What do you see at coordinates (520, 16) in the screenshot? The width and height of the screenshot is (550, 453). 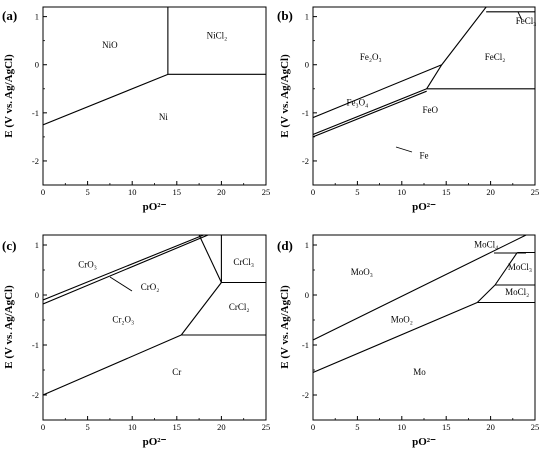 I see `fecl3-pointer` at bounding box center [520, 16].